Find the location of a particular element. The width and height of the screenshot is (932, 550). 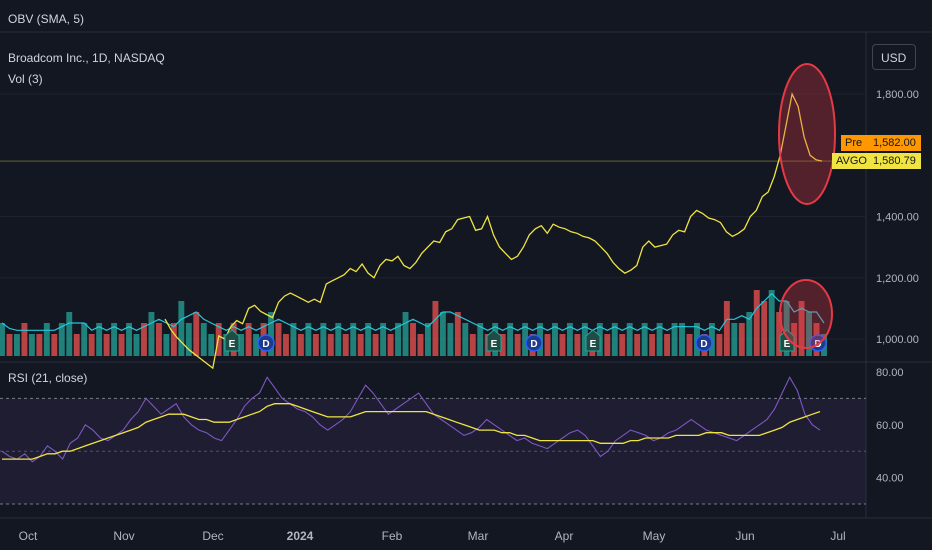

rsi-line is located at coordinates (411, 419).